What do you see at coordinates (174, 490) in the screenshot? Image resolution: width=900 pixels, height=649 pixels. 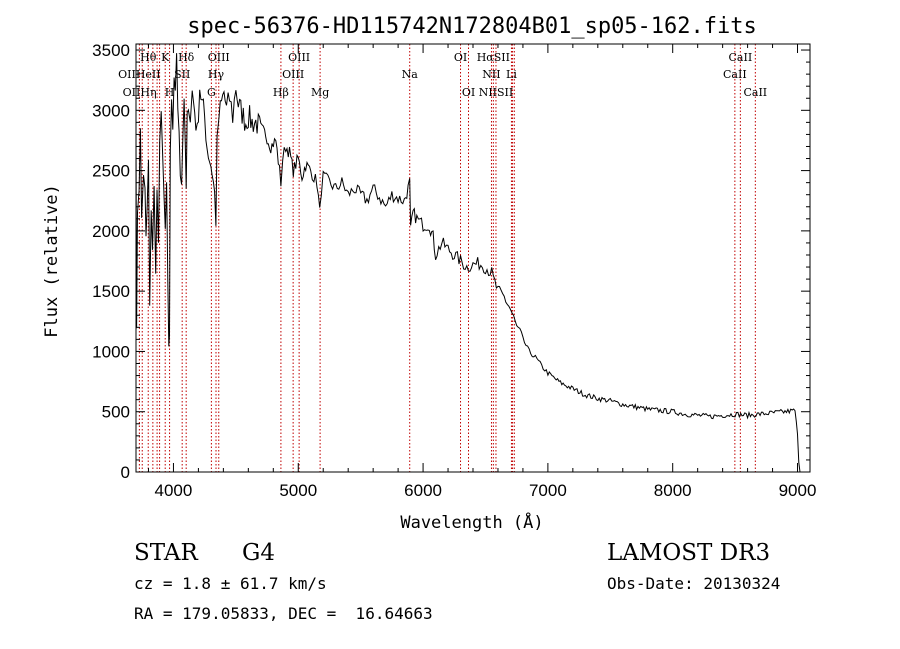 I see `x-tick-label: 4000` at bounding box center [174, 490].